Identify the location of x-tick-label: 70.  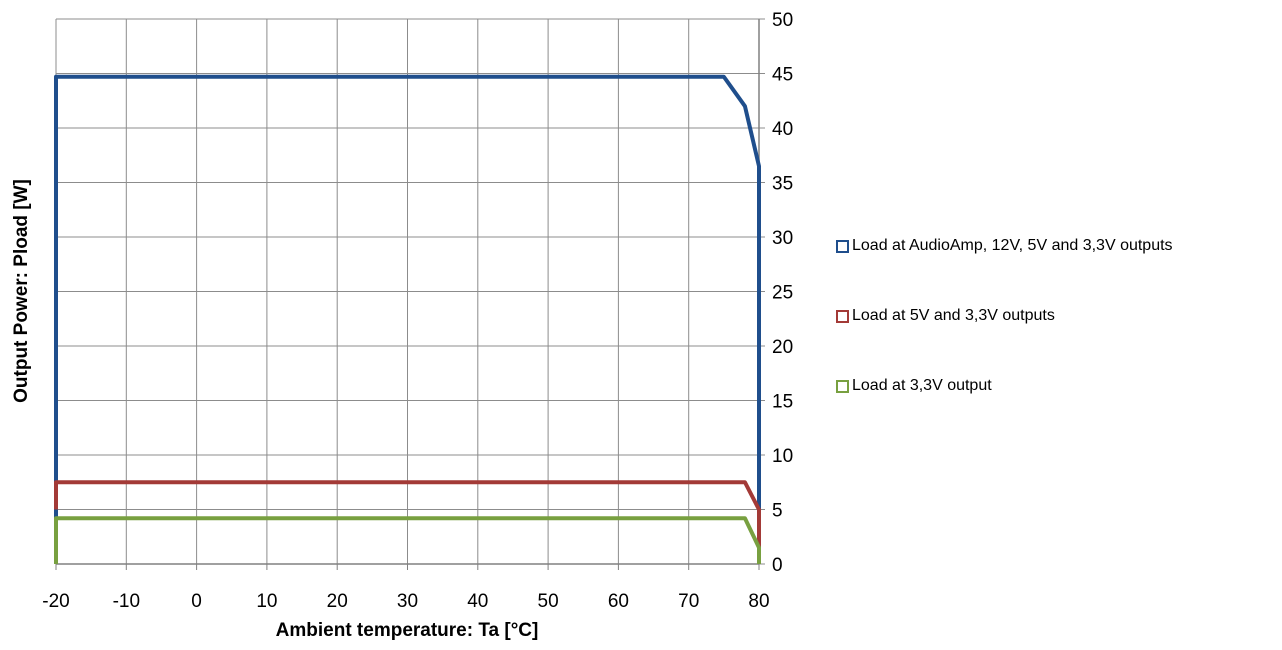
(688, 601).